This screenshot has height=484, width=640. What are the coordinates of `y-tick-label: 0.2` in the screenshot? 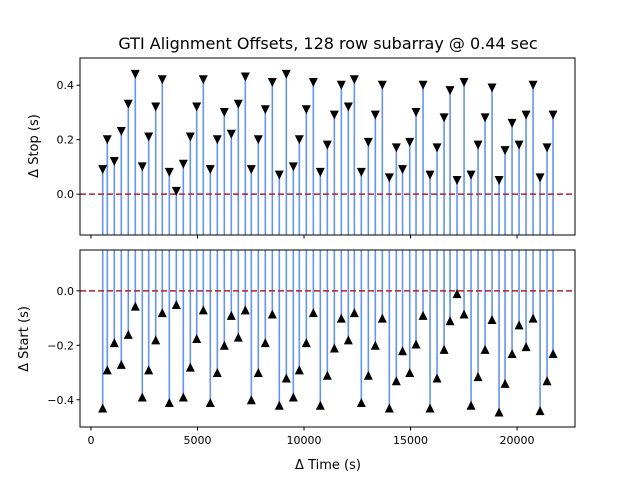 It's located at (66, 140).